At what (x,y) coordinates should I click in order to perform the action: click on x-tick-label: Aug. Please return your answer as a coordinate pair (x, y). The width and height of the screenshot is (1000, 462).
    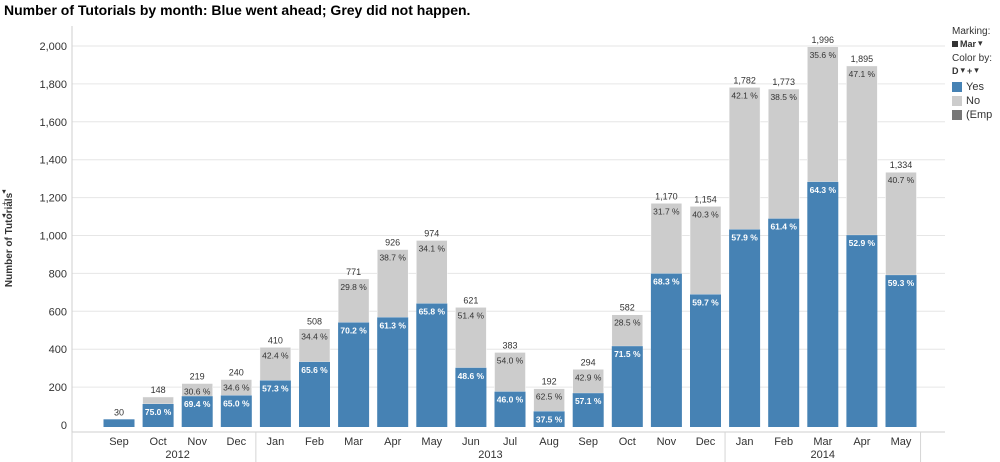
    Looking at the image, I should click on (549, 442).